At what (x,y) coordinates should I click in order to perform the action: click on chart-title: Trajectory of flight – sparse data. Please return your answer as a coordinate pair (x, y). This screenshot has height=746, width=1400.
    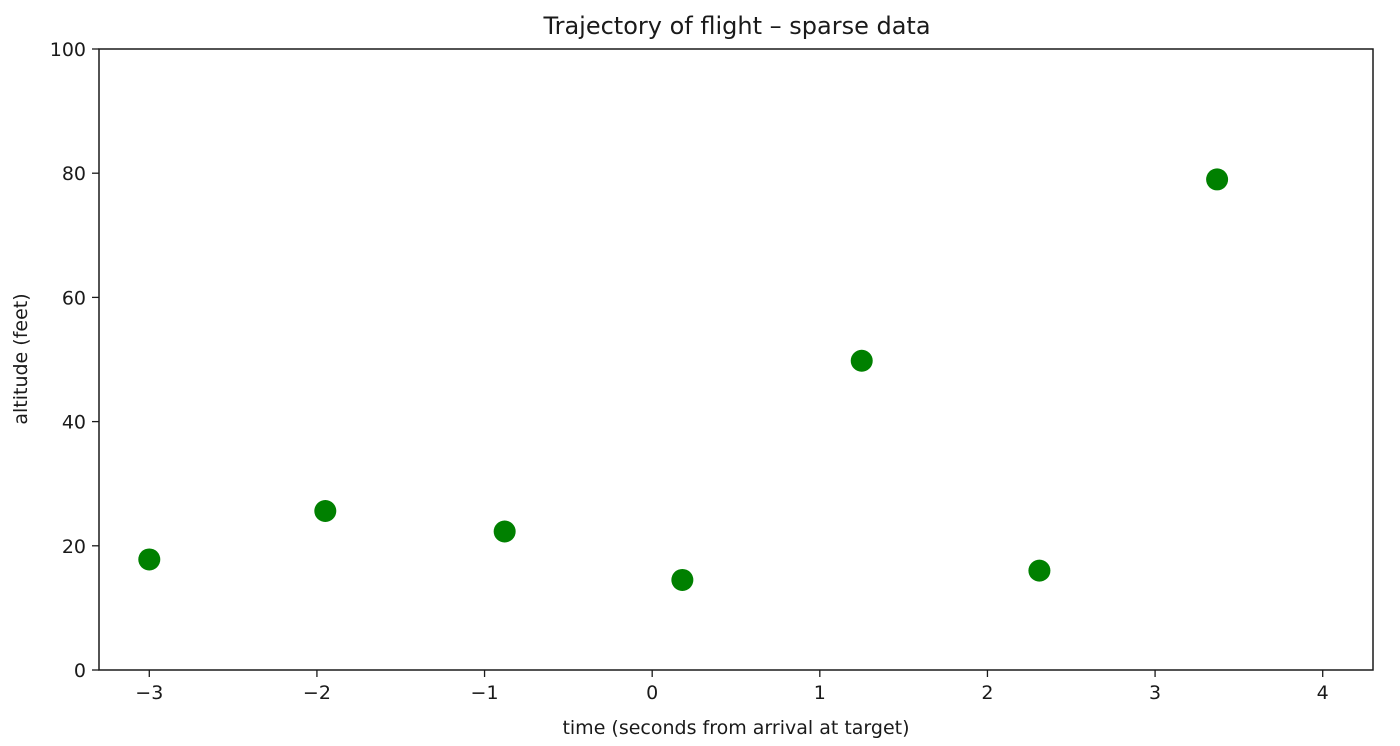
    Looking at the image, I should click on (736, 26).